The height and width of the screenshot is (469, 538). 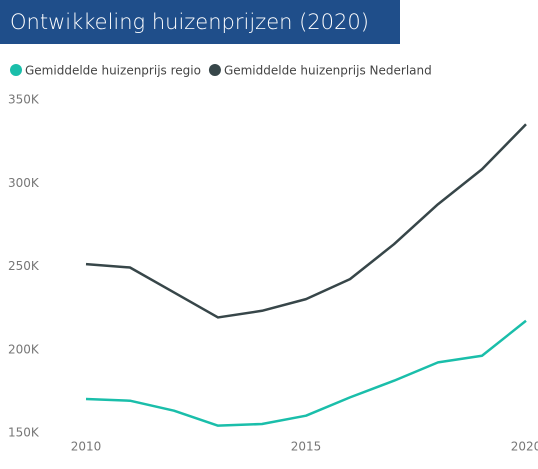 I want to click on title-bar, so click(x=200, y=22).